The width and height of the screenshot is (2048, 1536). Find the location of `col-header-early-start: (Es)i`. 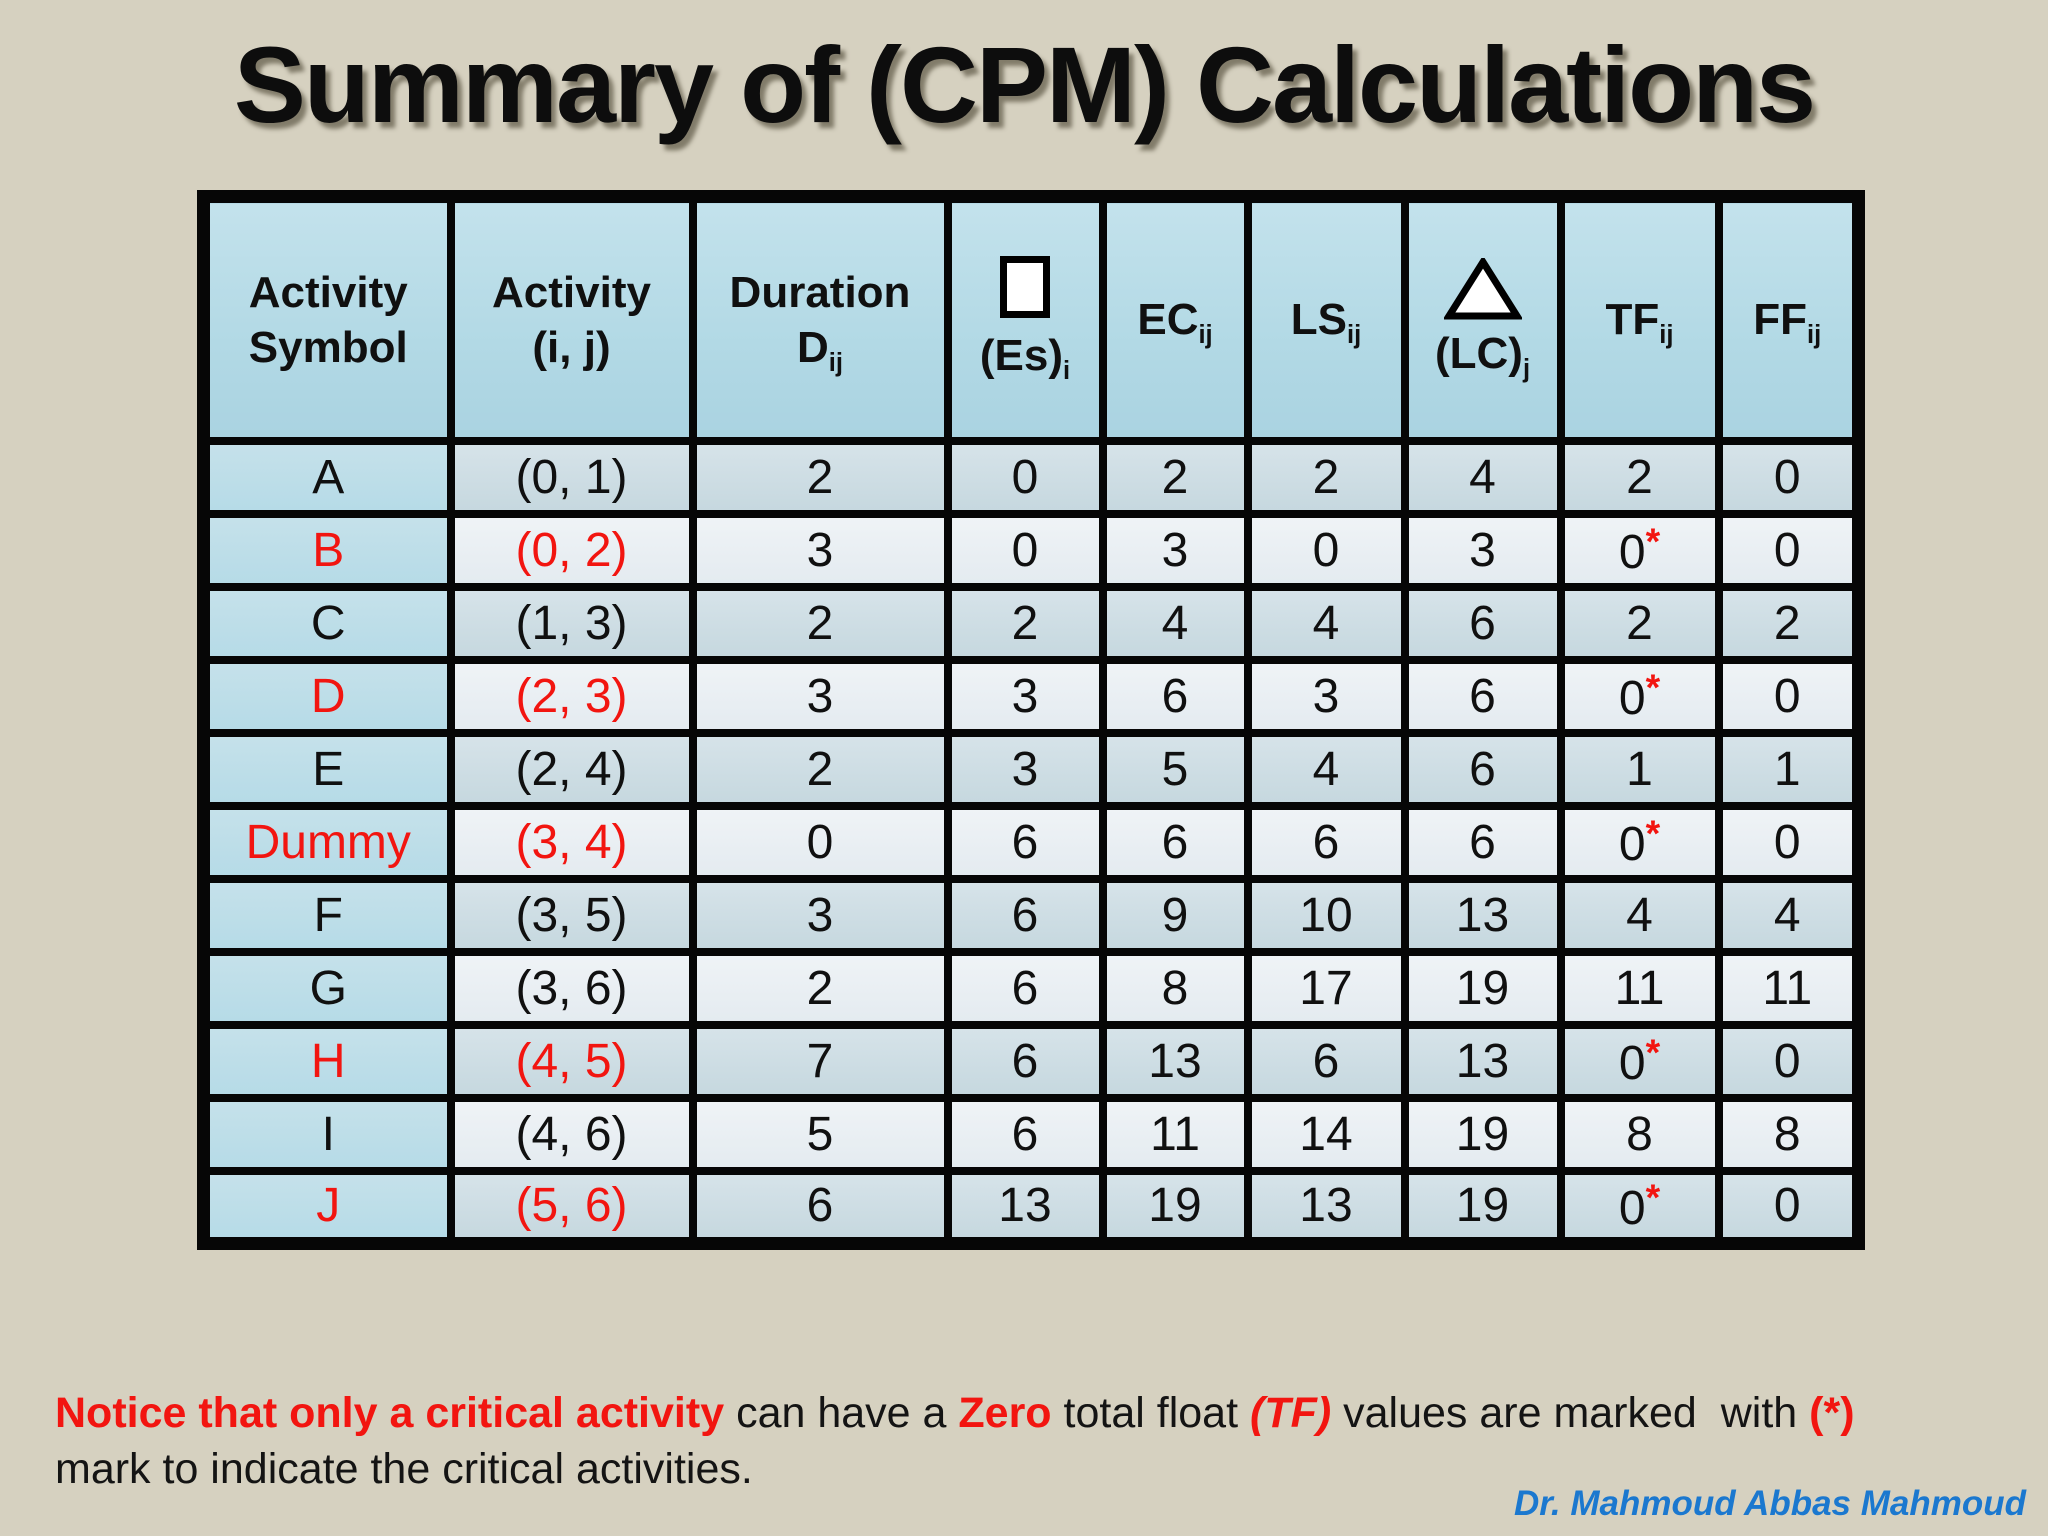

col-header-early-start: (Es)i is located at coordinates (1025, 318).